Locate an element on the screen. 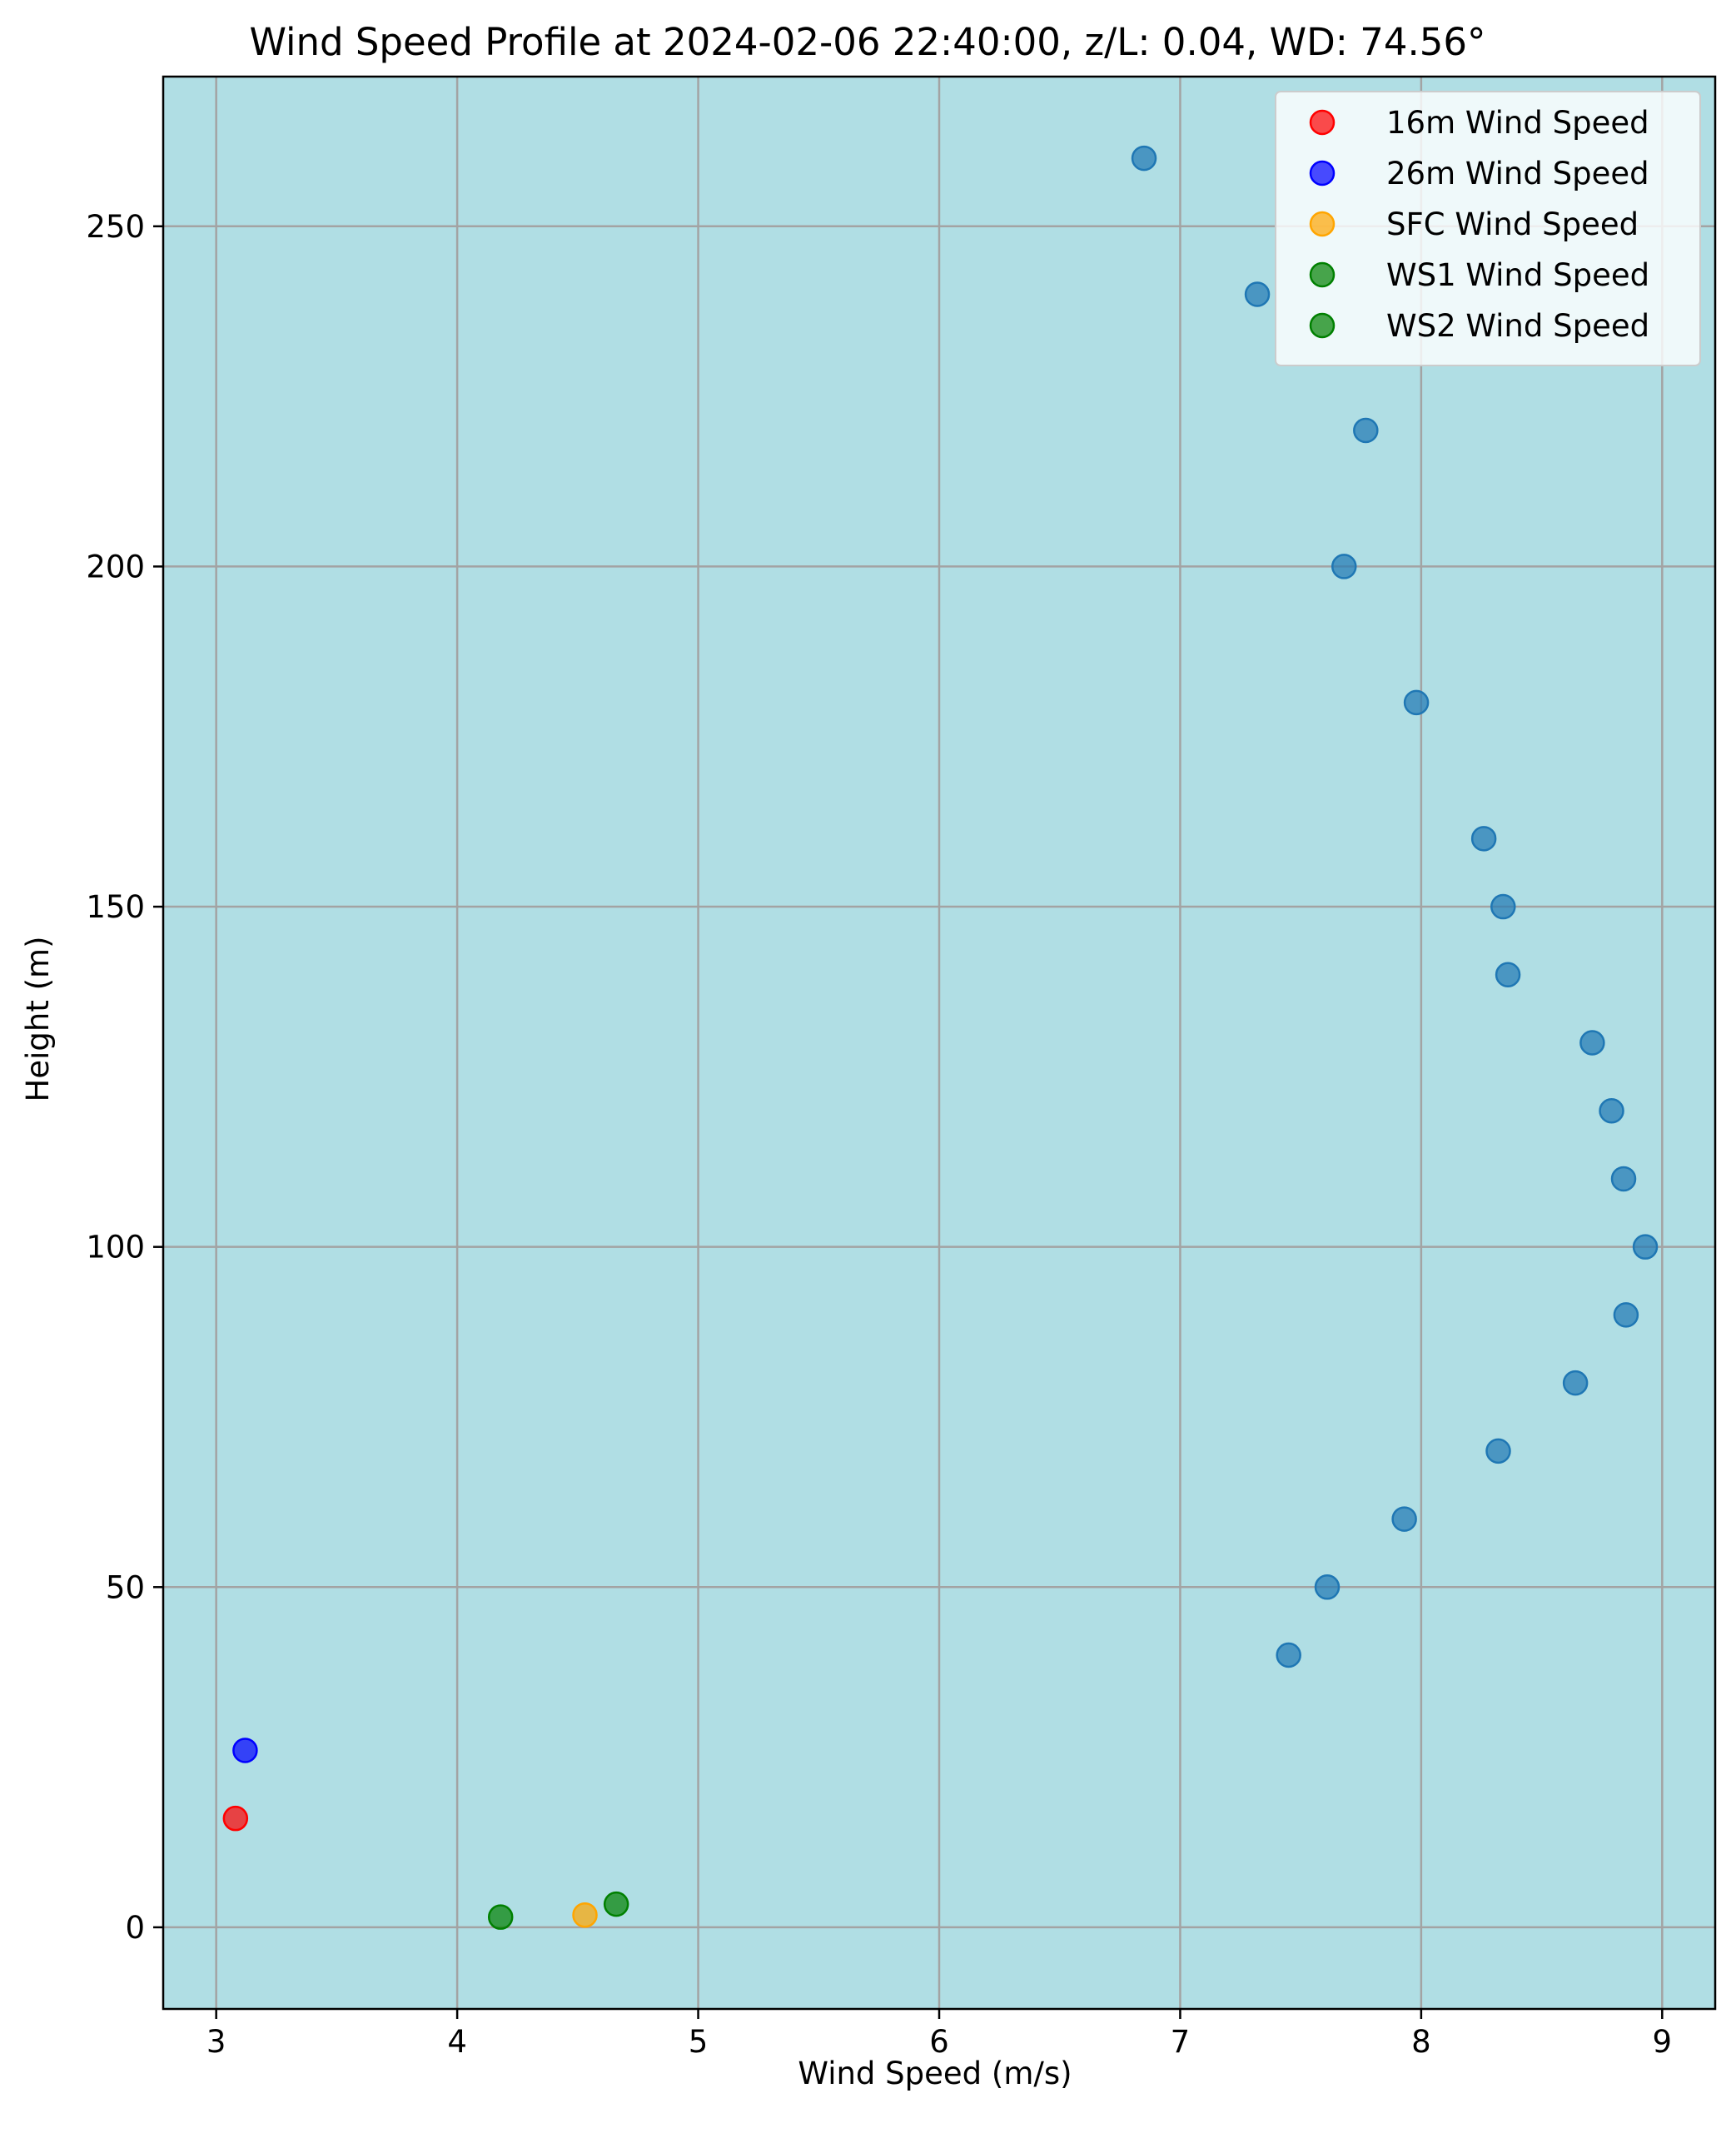  y-tick-label: 200 is located at coordinates (115, 566).